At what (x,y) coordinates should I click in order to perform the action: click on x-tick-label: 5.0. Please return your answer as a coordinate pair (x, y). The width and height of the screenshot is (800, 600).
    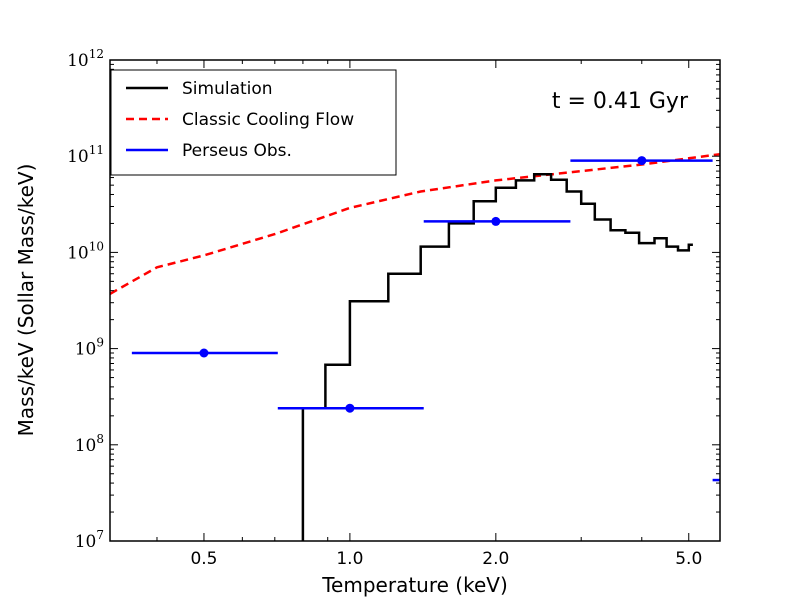
    Looking at the image, I should click on (688, 559).